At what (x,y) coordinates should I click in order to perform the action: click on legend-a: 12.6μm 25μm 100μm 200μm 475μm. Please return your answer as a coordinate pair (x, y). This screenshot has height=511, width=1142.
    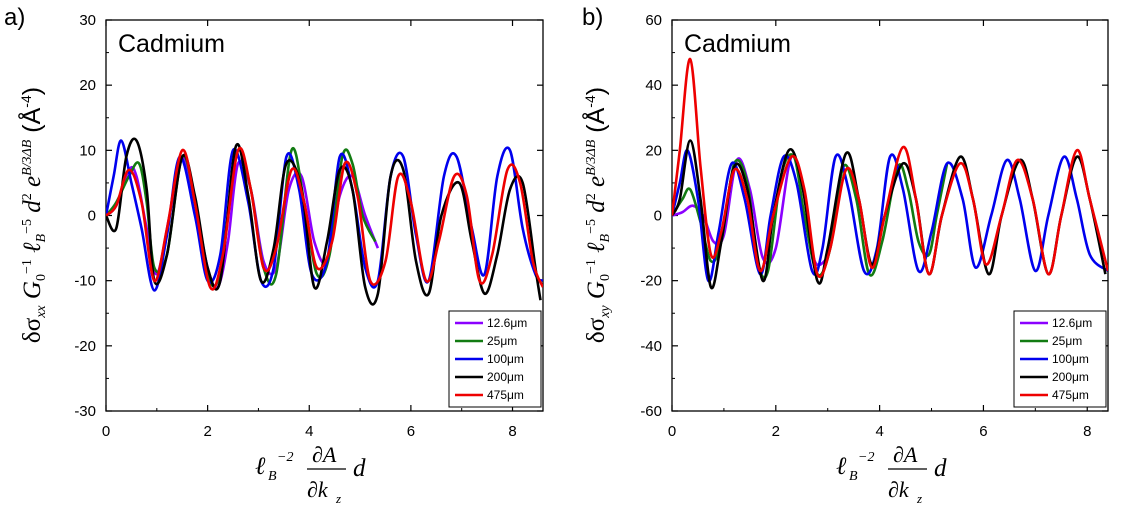
    Looking at the image, I should click on (495, 359).